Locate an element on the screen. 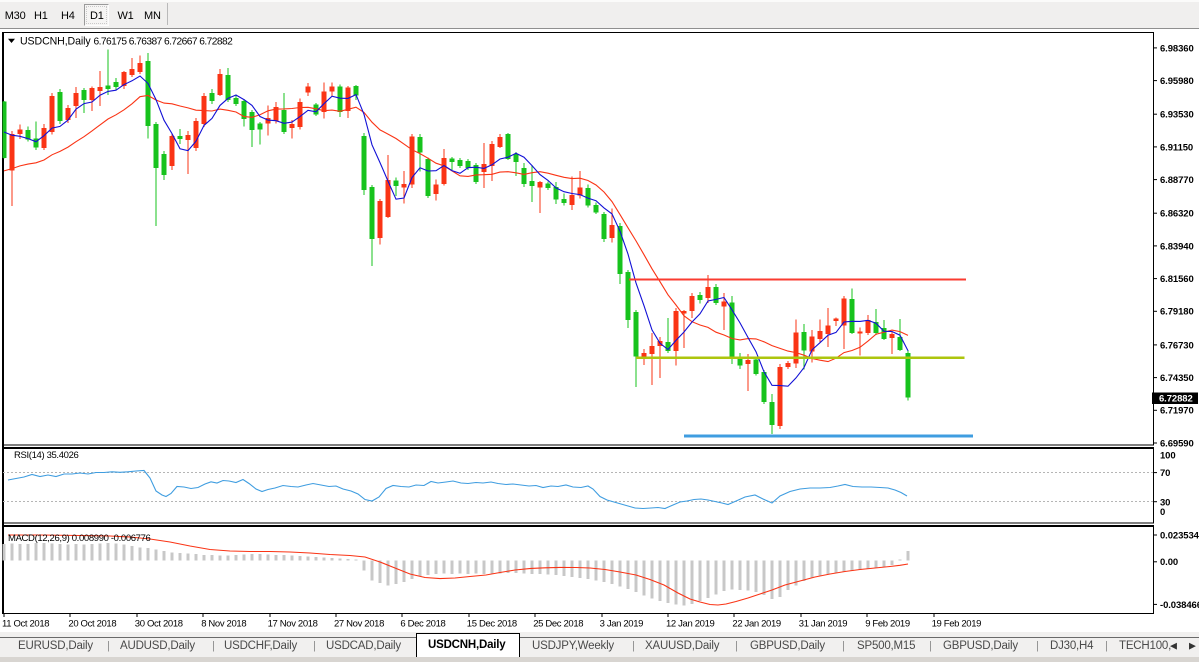  svg-text: 6.95980 is located at coordinates (1177, 81).